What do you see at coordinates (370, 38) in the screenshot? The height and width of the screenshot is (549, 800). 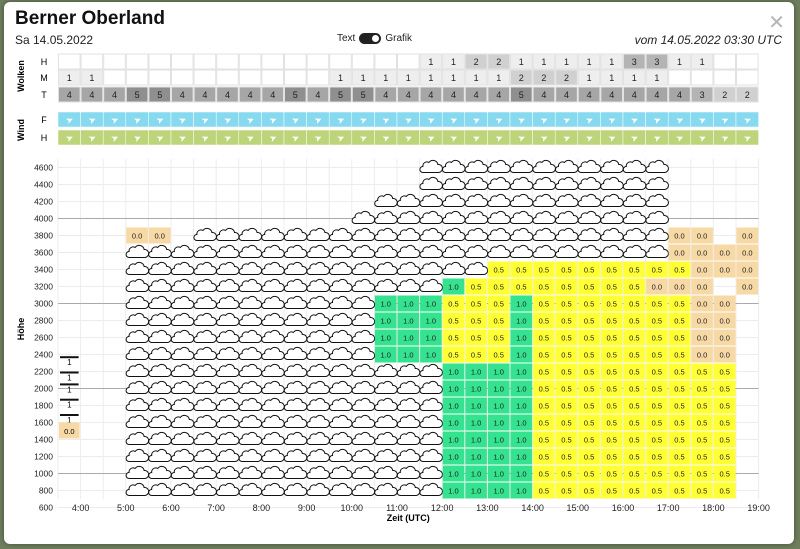 I see `view-toggle-switch` at bounding box center [370, 38].